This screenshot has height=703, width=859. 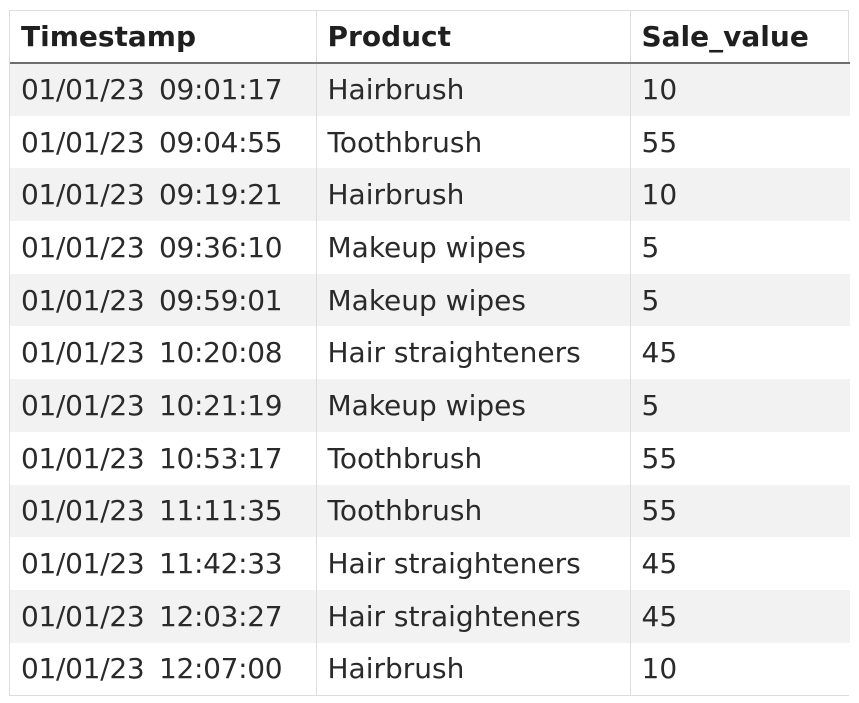 What do you see at coordinates (163, 195) in the screenshot?
I see `cell-timestamp: 01/01/23 09:19:21` at bounding box center [163, 195].